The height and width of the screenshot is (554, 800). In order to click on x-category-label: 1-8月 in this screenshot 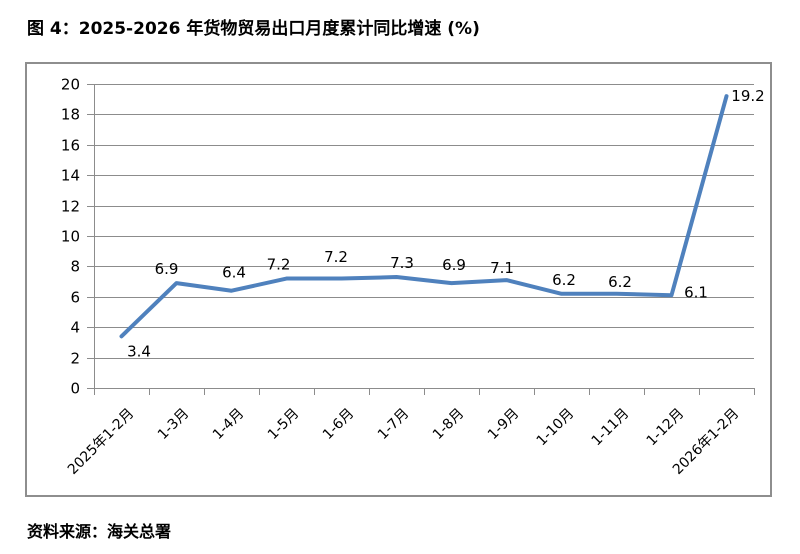, I will do `click(448, 424)`.